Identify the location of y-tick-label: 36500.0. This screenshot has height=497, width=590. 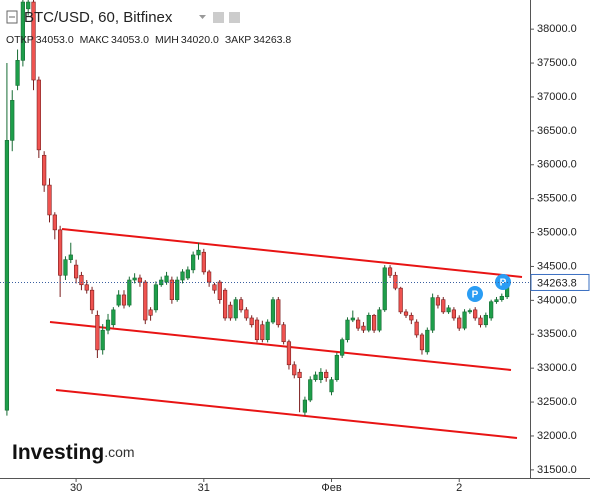
(557, 131).